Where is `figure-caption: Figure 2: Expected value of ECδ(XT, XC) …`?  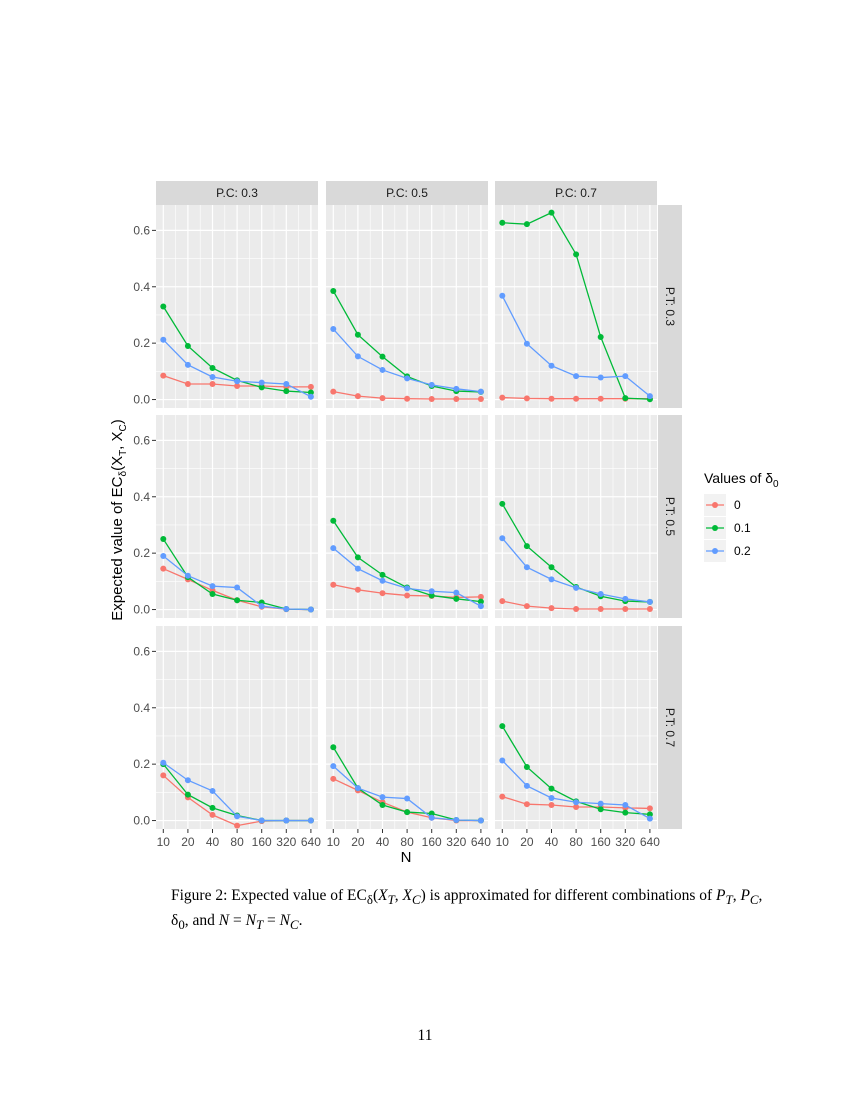 figure-caption: Figure 2: Expected value of ECδ(XT, XC) … is located at coordinates (467, 910).